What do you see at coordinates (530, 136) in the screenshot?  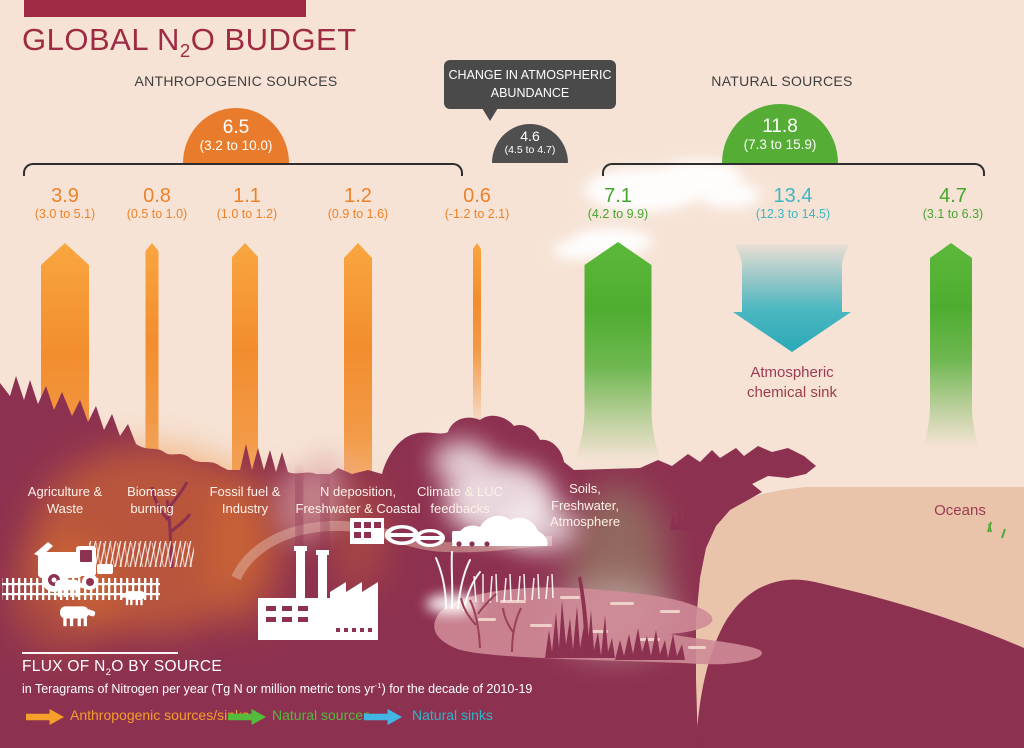 I see `change-total-value: 4.6` at bounding box center [530, 136].